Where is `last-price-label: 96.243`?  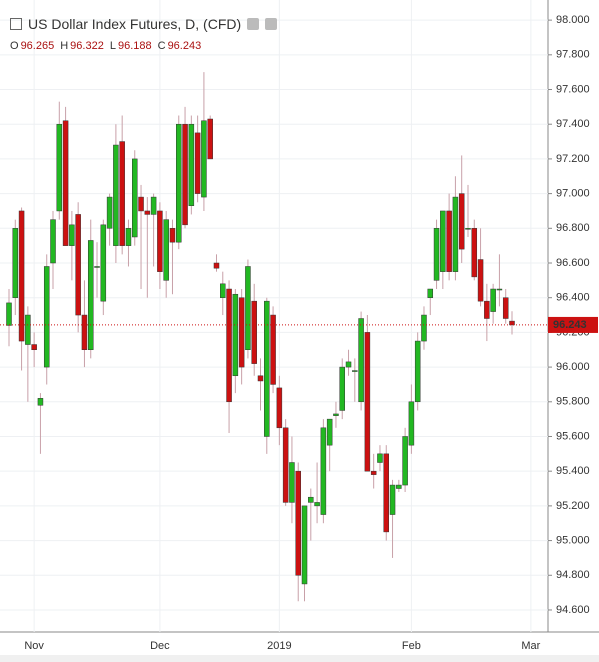 last-price-label: 96.243 is located at coordinates (570, 325).